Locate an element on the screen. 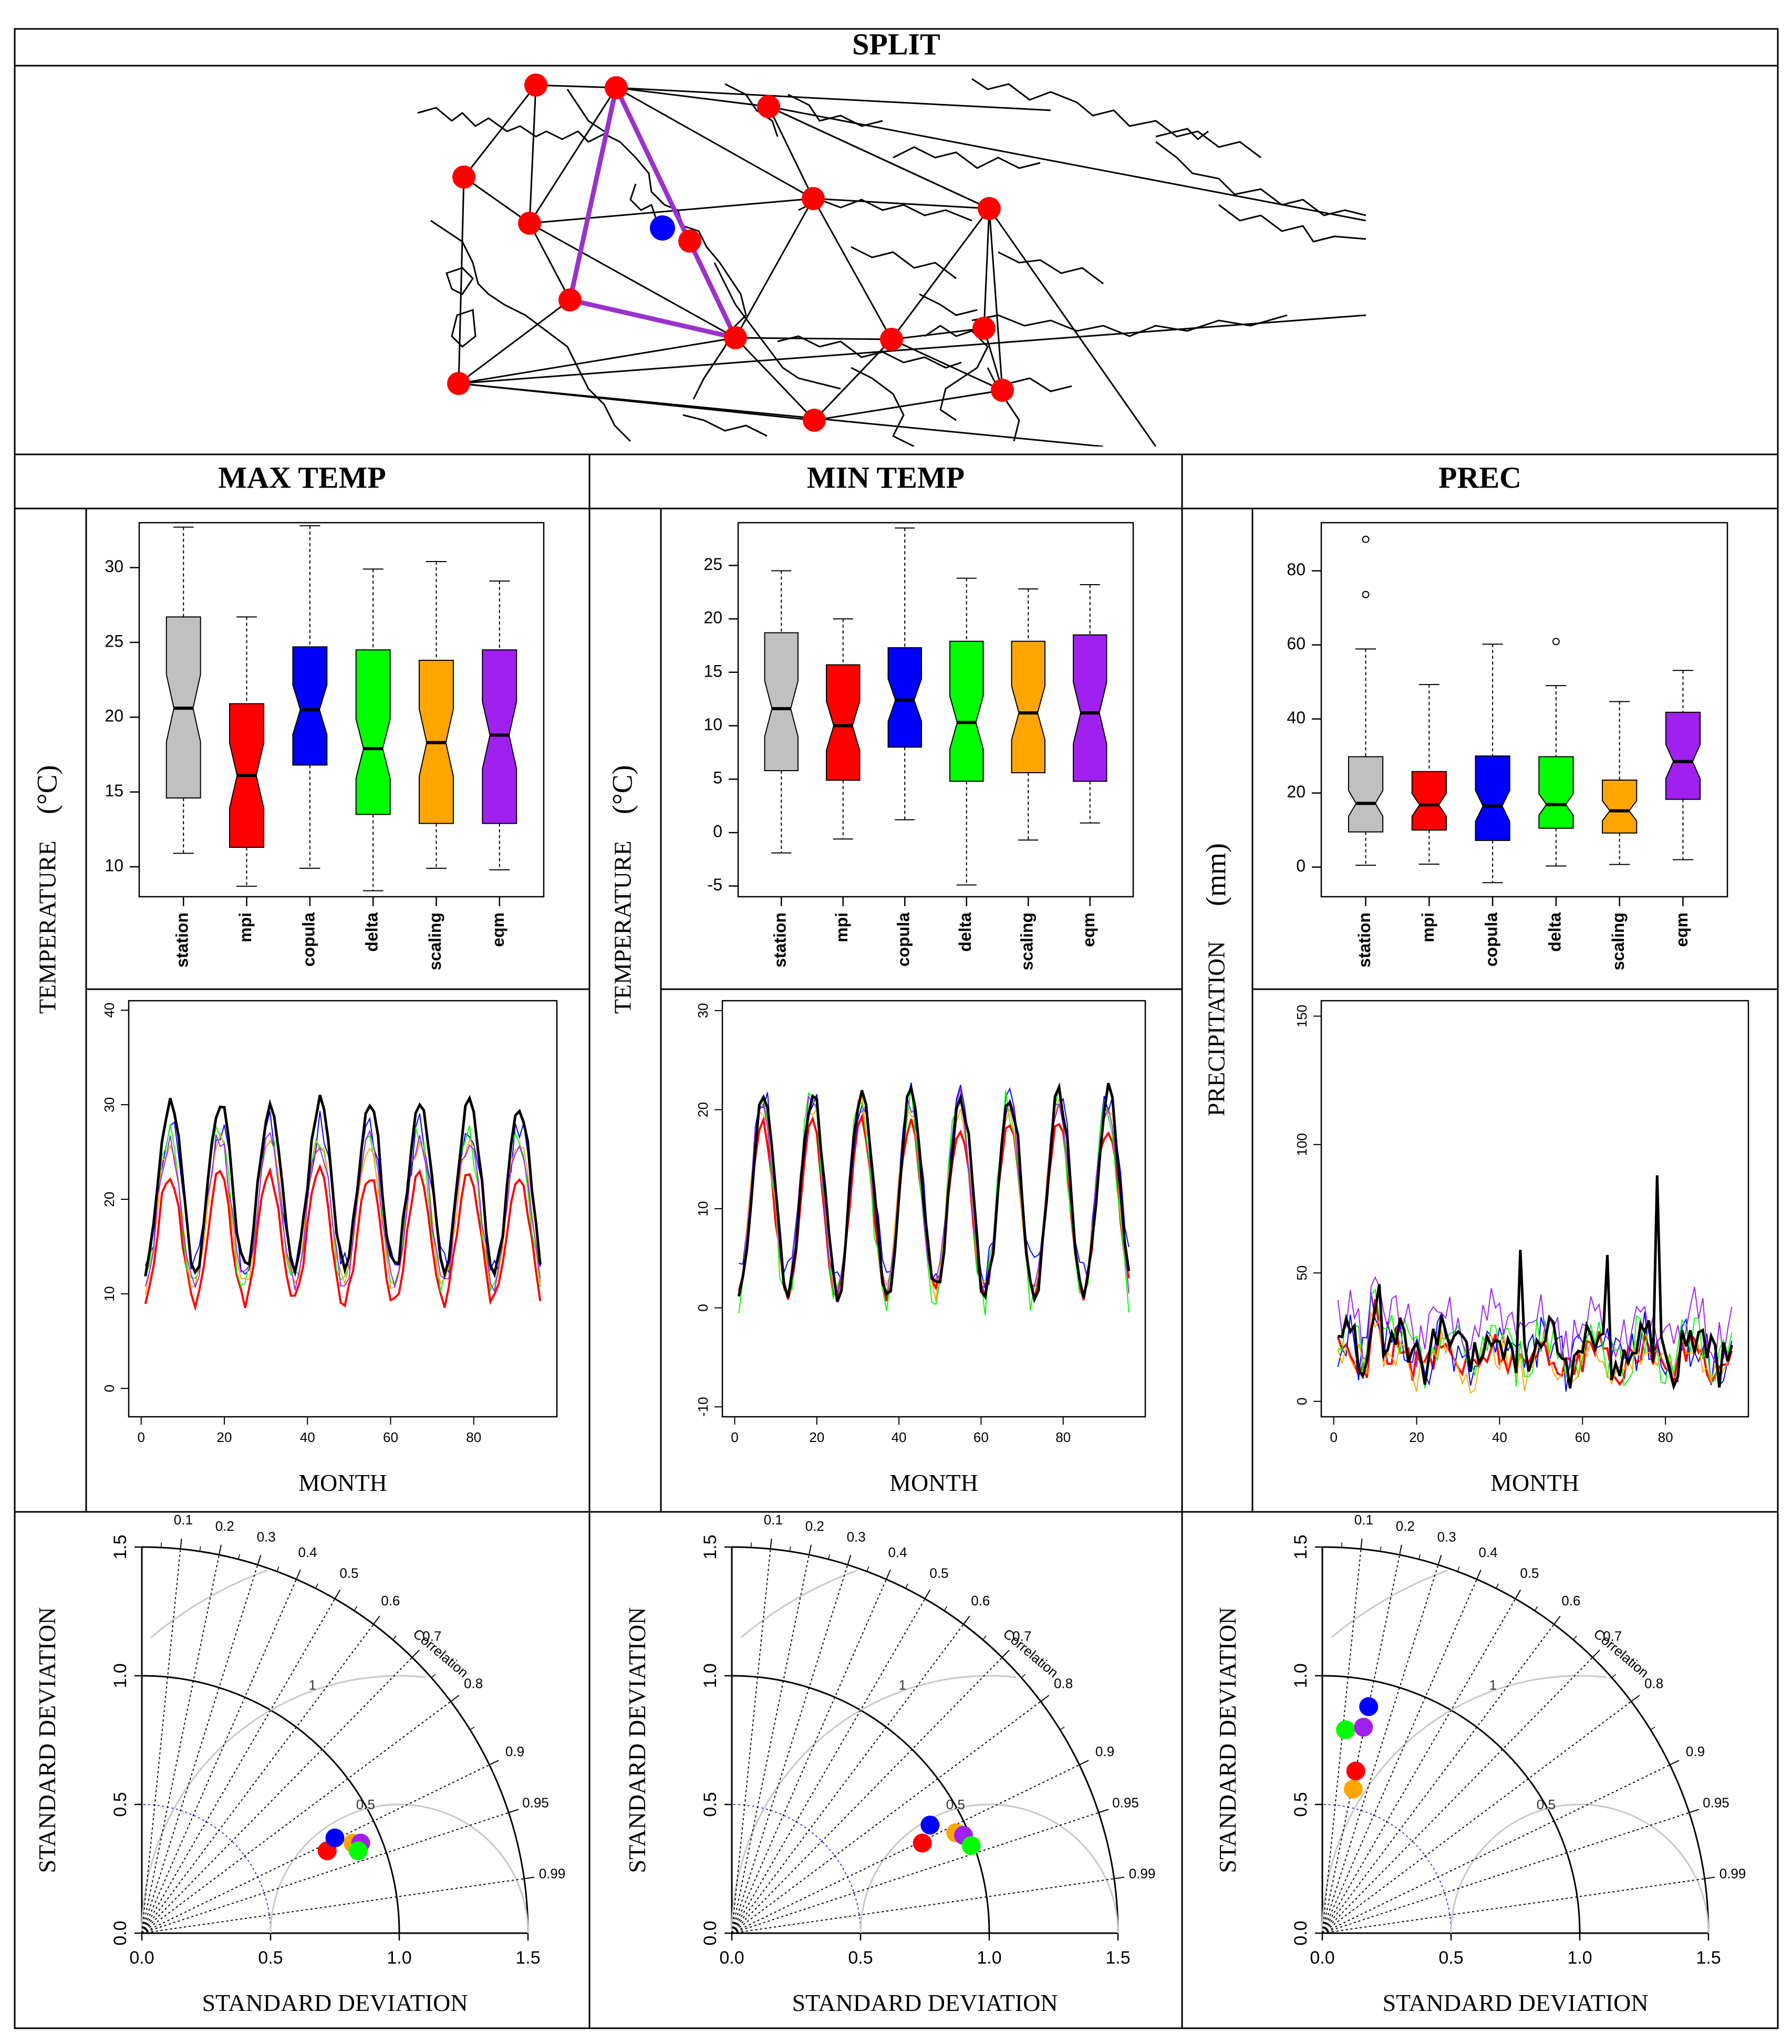 The image size is (1792, 2044). y-tick-label: 150 is located at coordinates (1302, 1016).